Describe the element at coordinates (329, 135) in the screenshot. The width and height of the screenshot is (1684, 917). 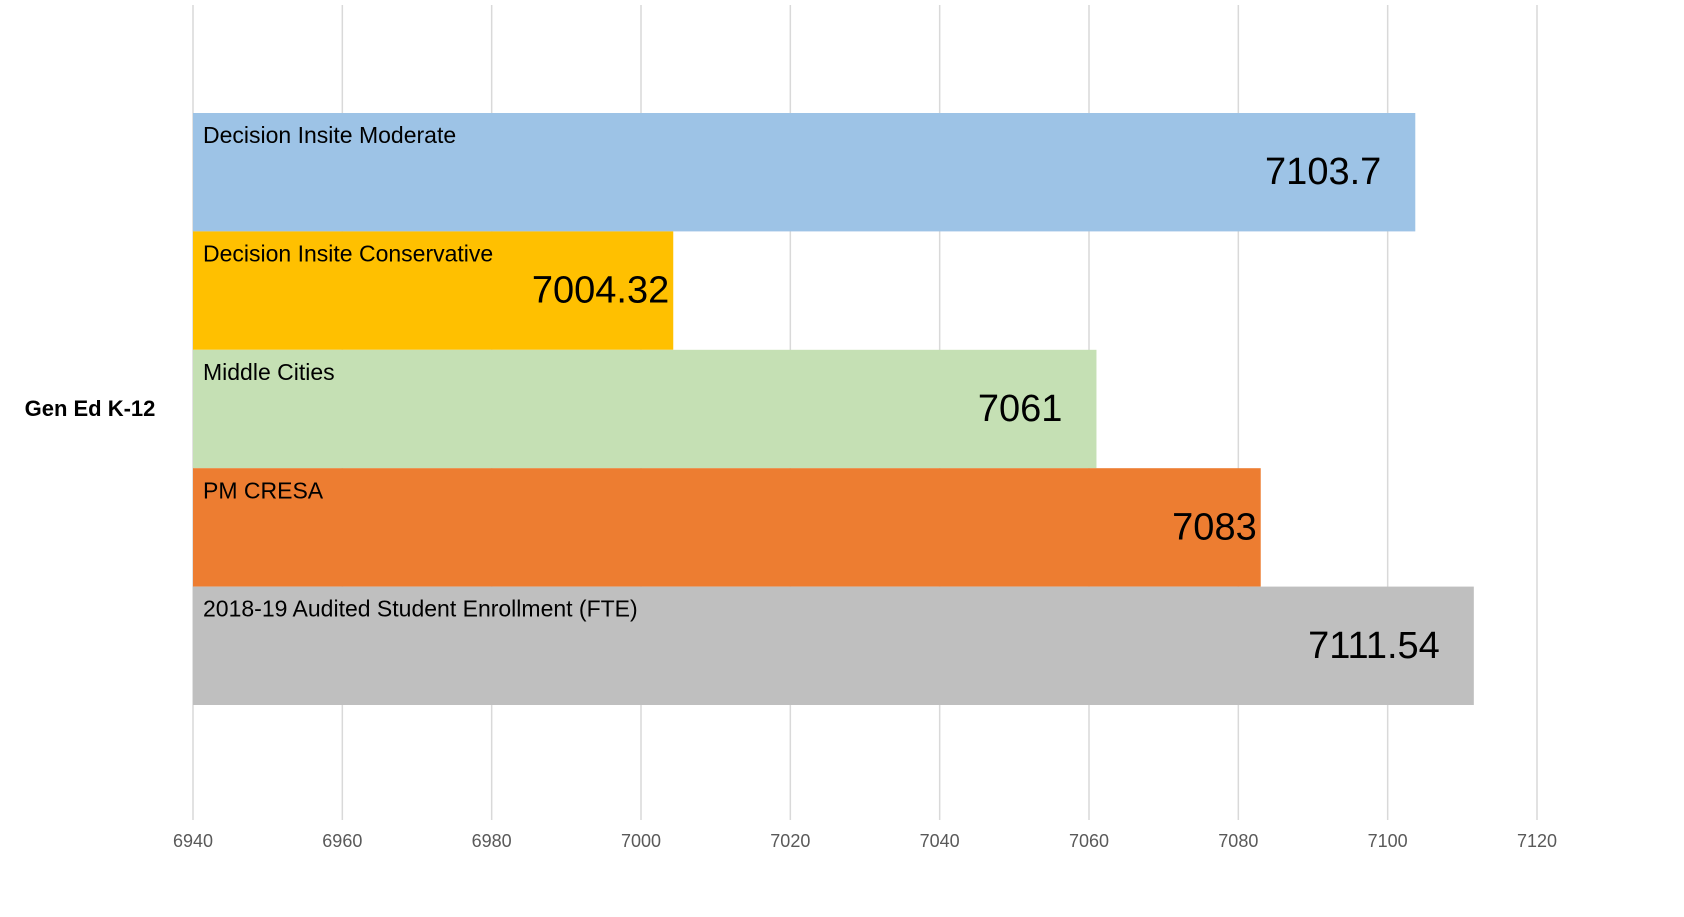
I see `series-label: Decision Insite Moderate` at that location.